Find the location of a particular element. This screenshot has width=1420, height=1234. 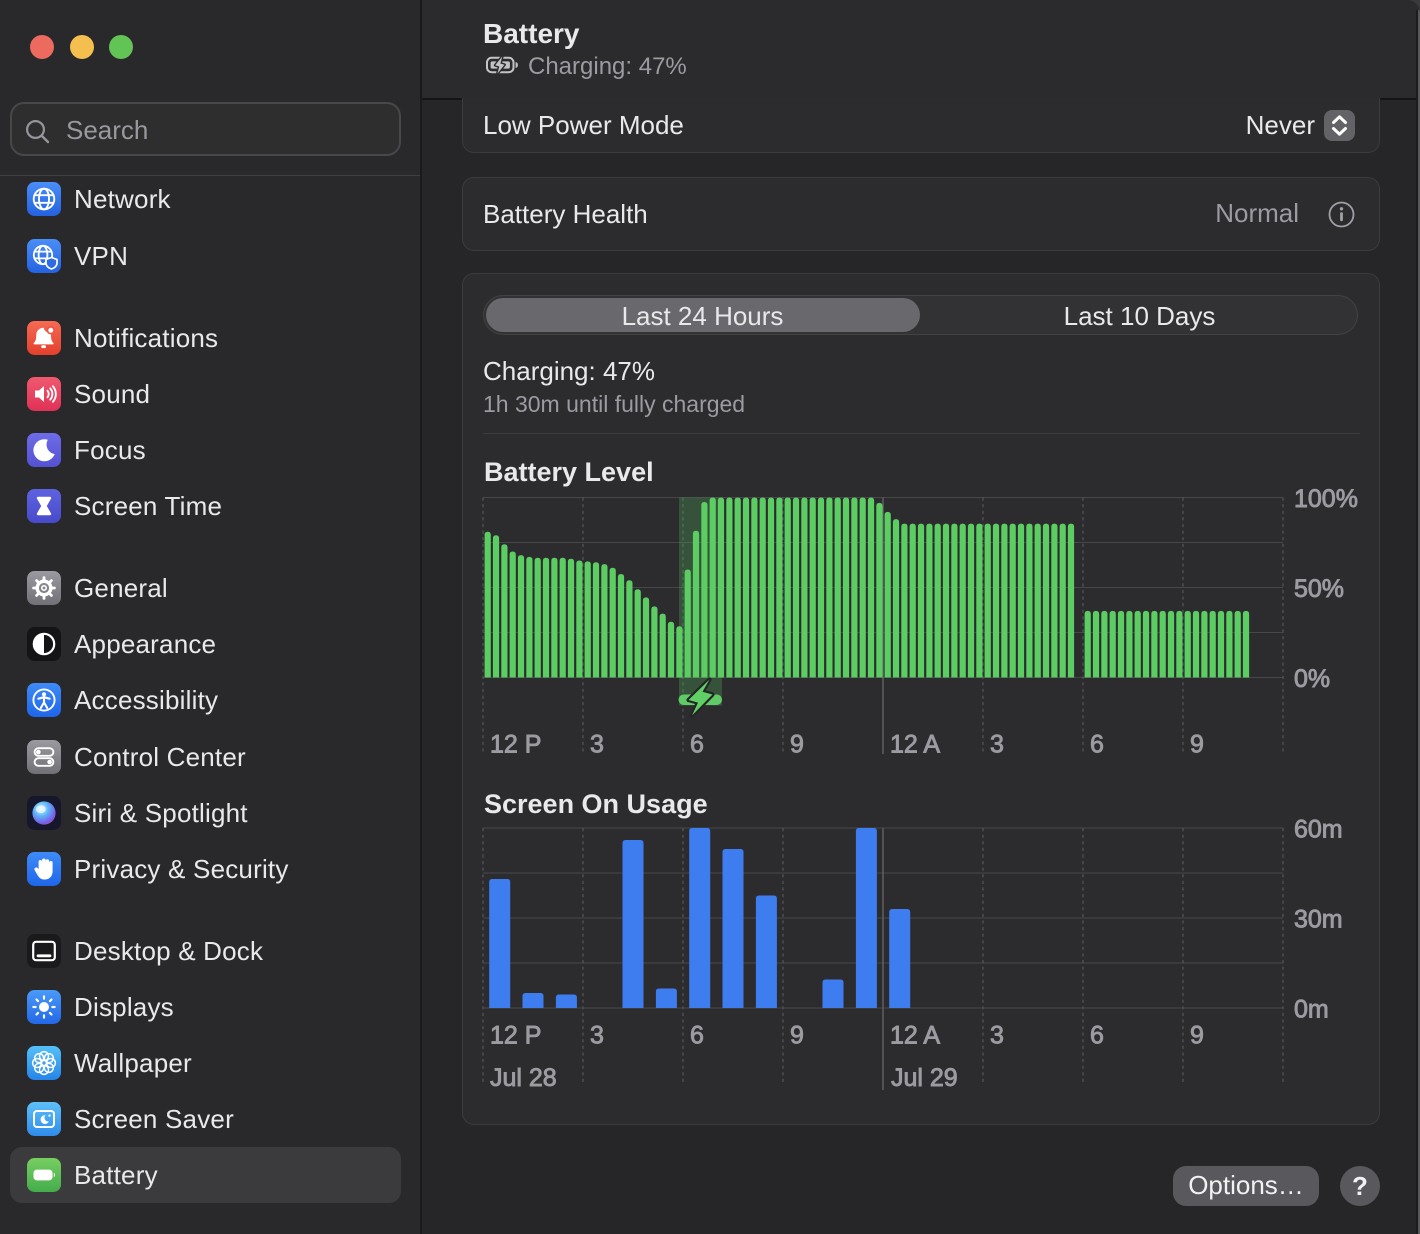

svg-text: Jul 29 is located at coordinates (924, 1078).